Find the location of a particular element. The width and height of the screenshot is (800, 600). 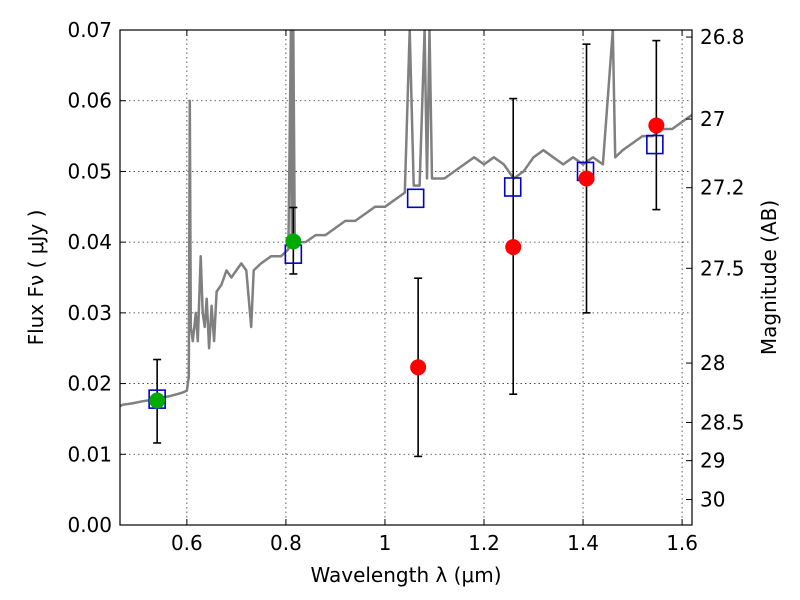

x-tick-label: 1.2 is located at coordinates (484, 543).